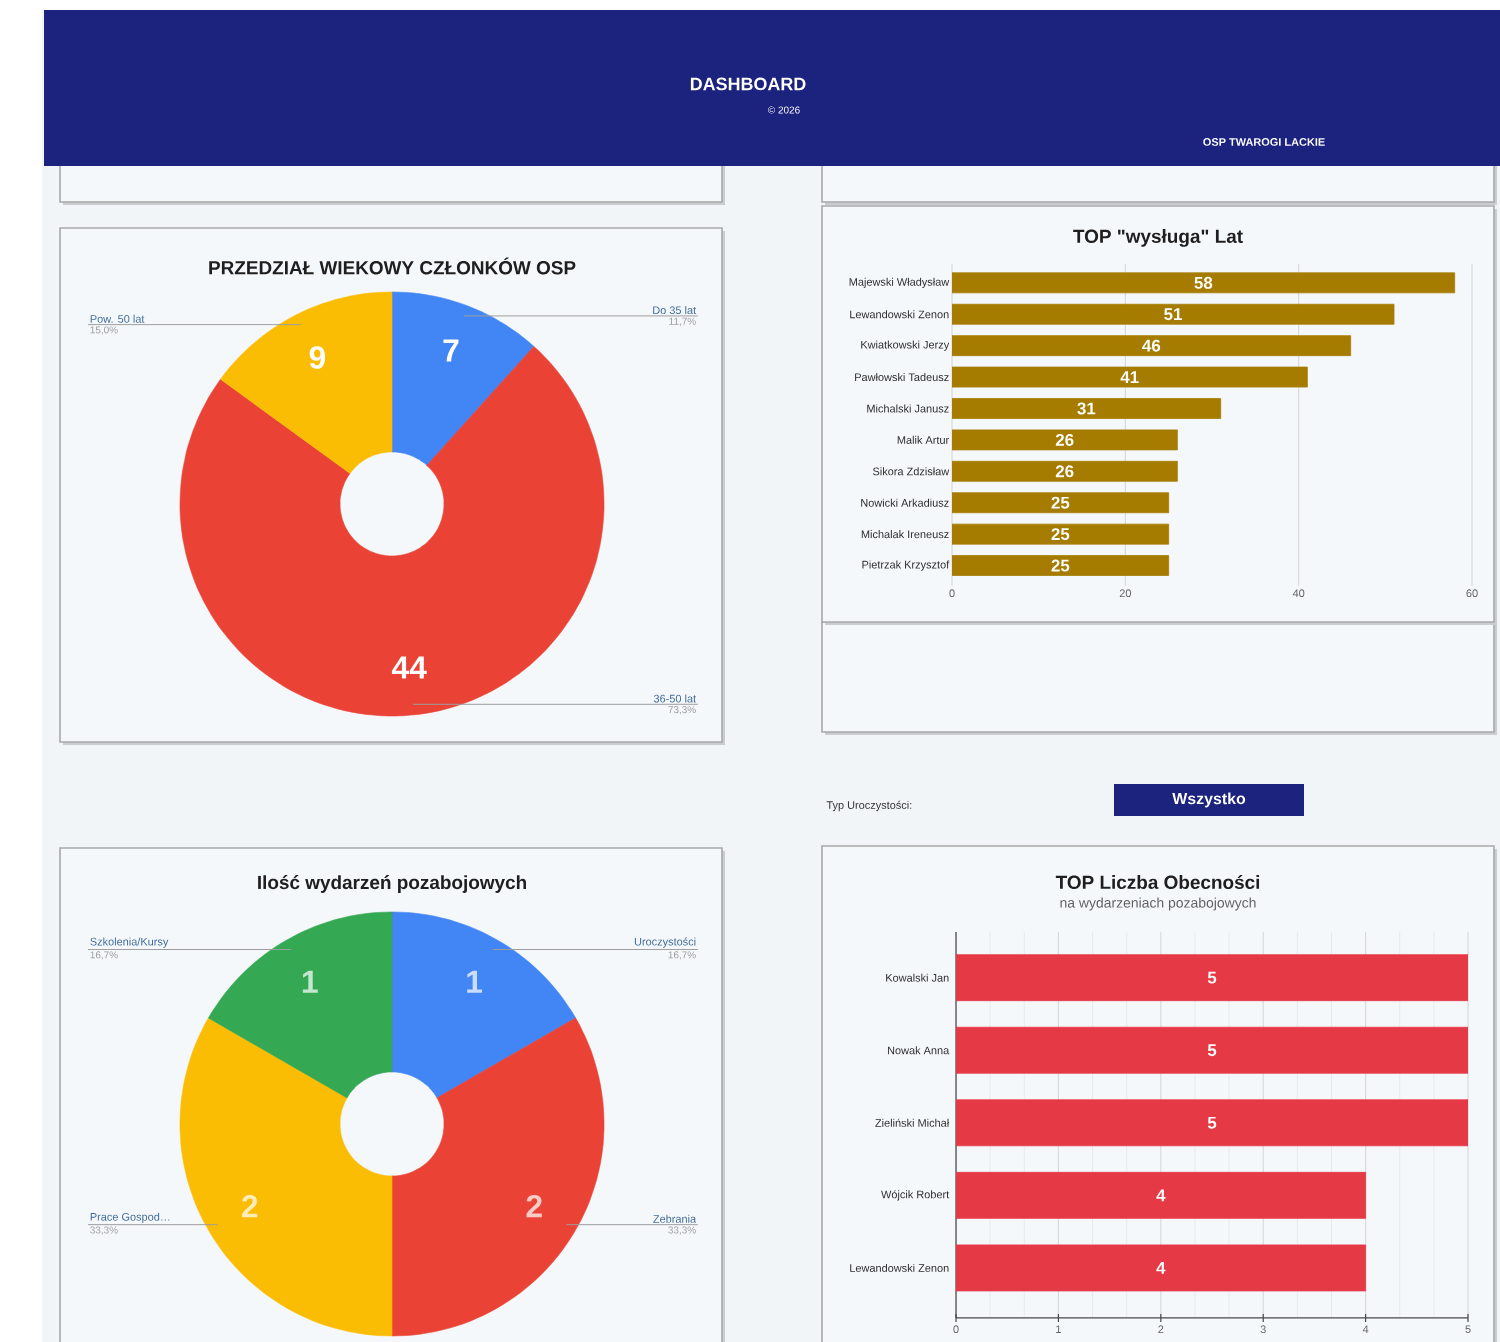 This screenshot has width=1500, height=1342. I want to click on data-label: 41, so click(1129, 377).